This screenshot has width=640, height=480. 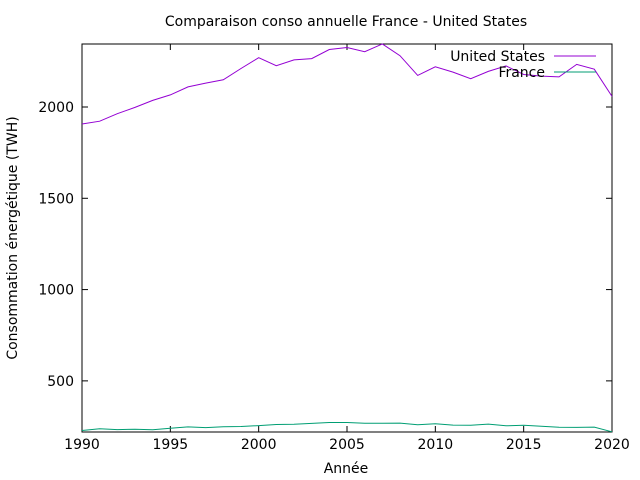 I want to click on x-tick-label: 2010, so click(x=436, y=445).